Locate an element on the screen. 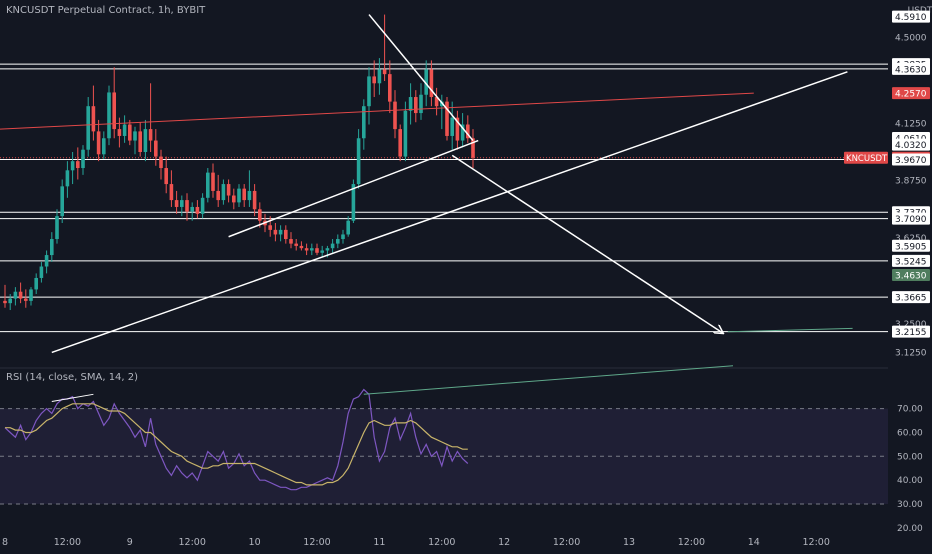 The width and height of the screenshot is (932, 554). time-label-10: 13 is located at coordinates (629, 542).